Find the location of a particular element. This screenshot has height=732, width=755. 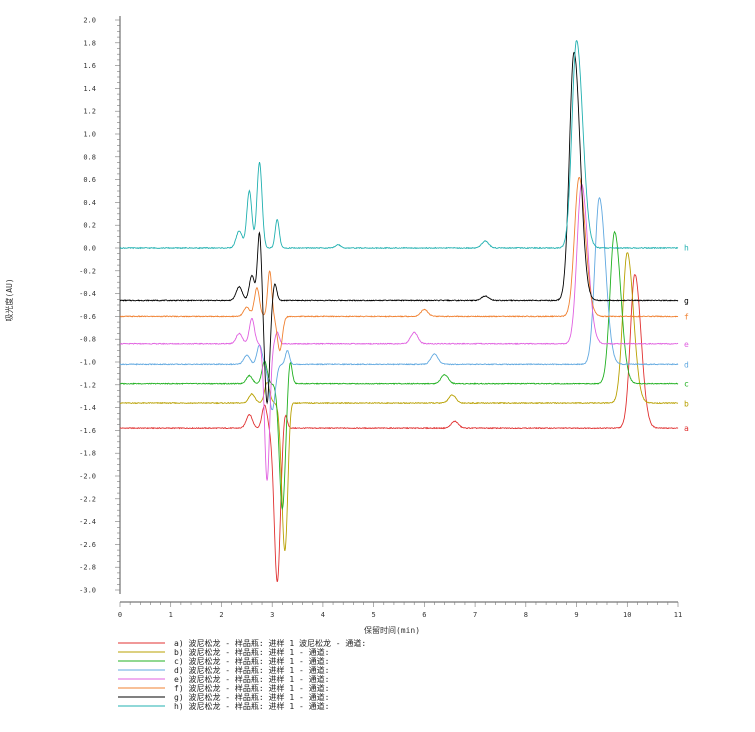

legend-entry-d: d) 波尼松龙 - 样品瓶: 进样 1 - 通道: is located at coordinates (251, 670).